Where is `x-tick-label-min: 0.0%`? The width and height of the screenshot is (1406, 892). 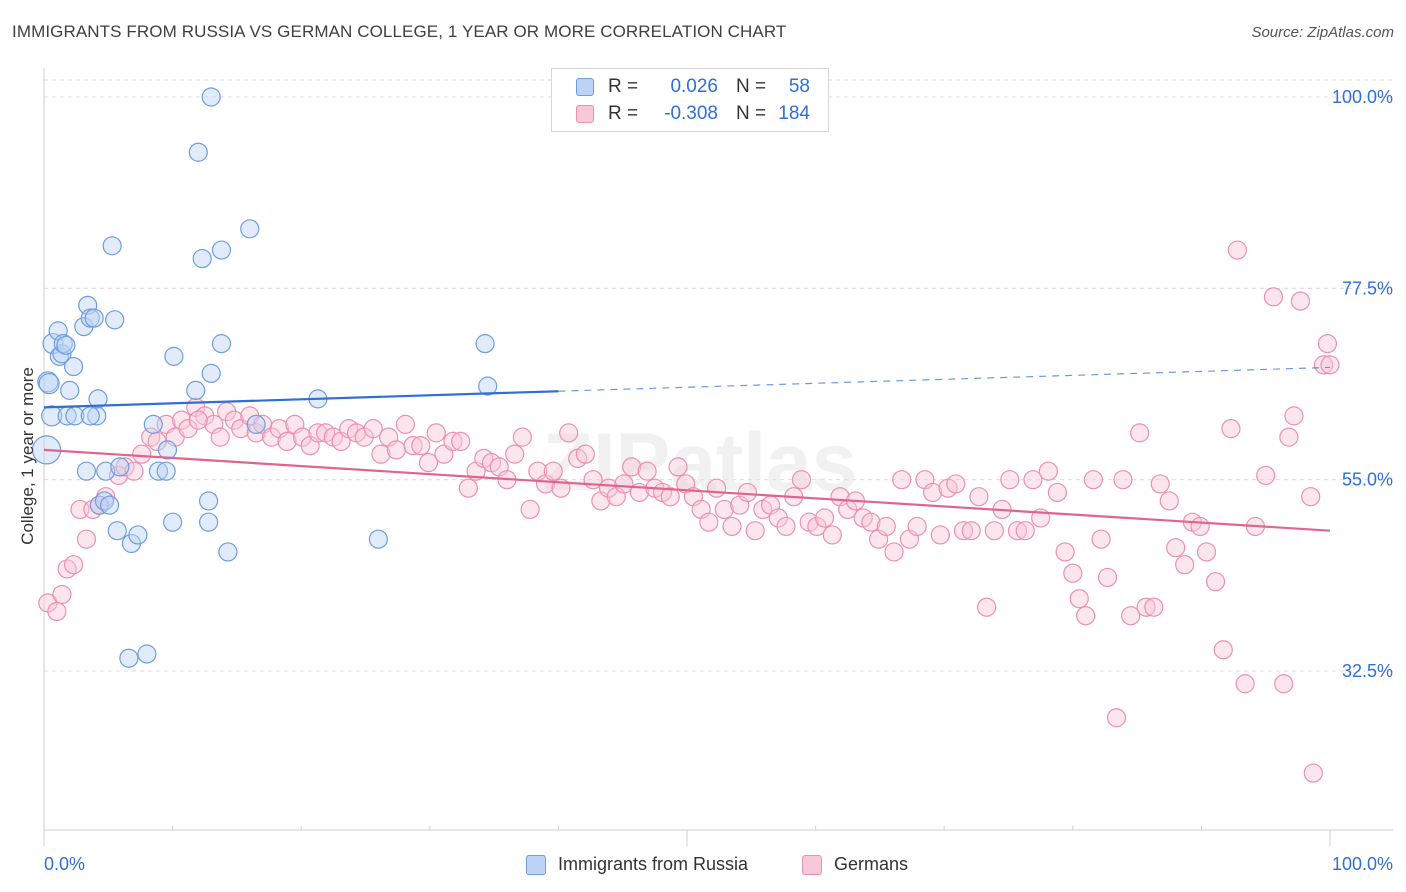 x-tick-label-min: 0.0% is located at coordinates (64, 864).